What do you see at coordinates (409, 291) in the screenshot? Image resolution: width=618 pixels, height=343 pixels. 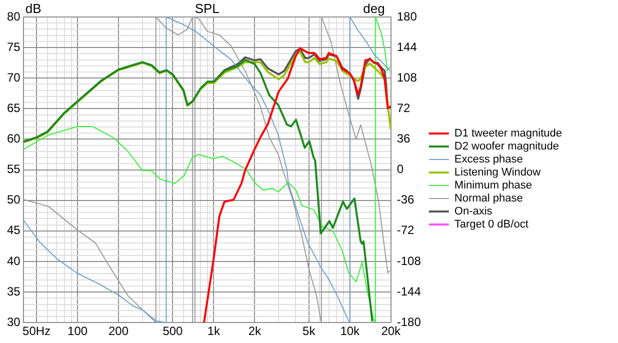 I see `y2-tick-label: -144` at bounding box center [409, 291].